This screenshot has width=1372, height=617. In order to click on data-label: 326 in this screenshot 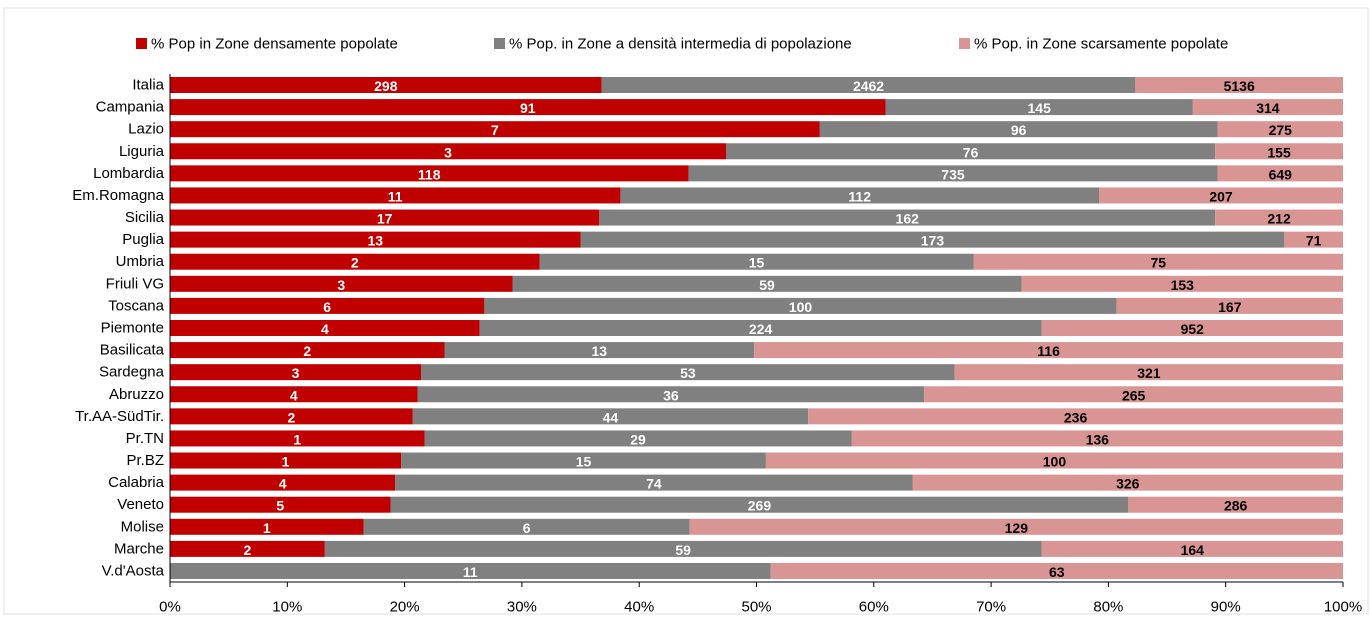, I will do `click(1128, 484)`.